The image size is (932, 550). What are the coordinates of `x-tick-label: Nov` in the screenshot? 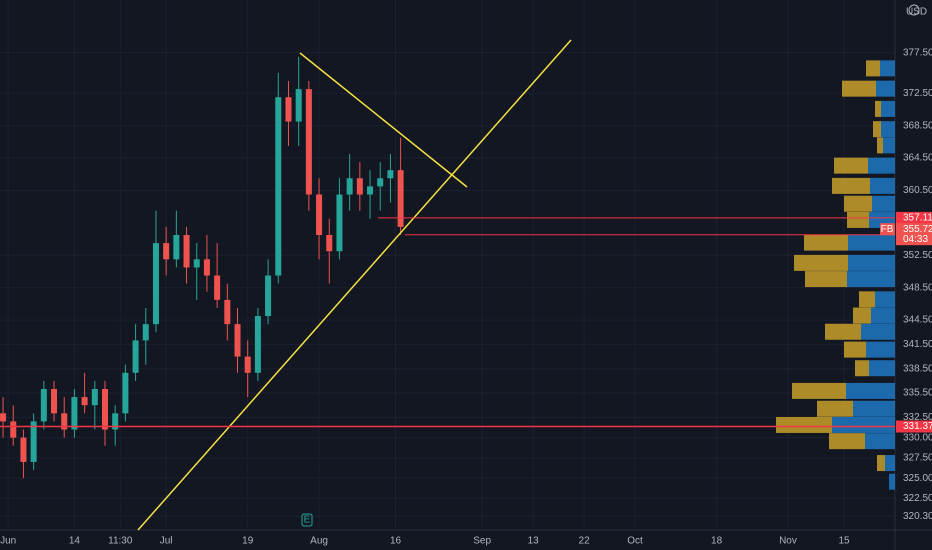 It's located at (788, 541).